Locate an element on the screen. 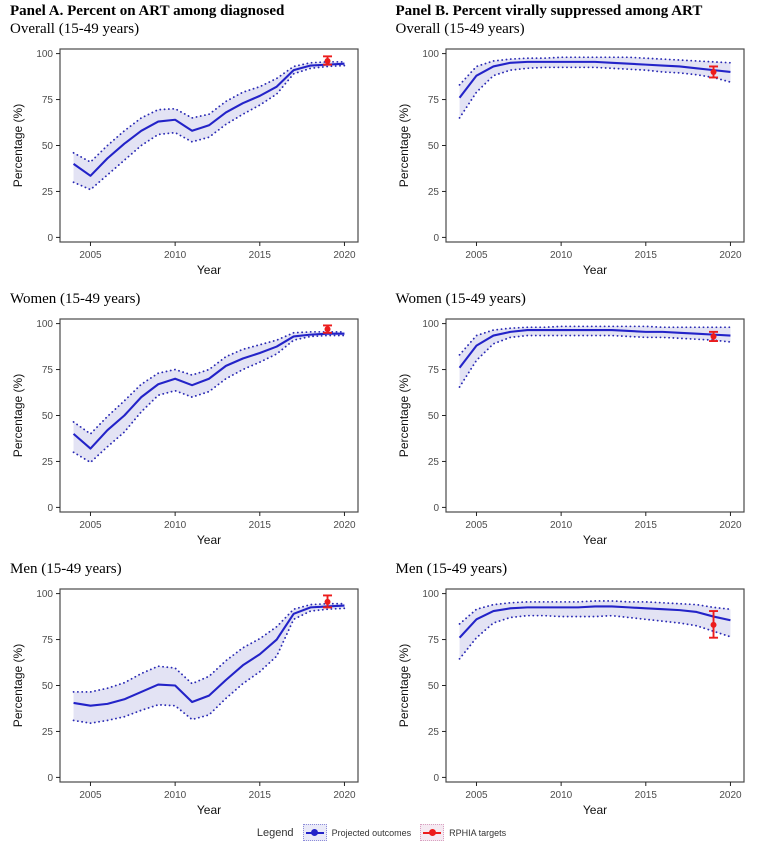 The width and height of the screenshot is (763, 850). legend-label: Projected outcomes is located at coordinates (371, 832).